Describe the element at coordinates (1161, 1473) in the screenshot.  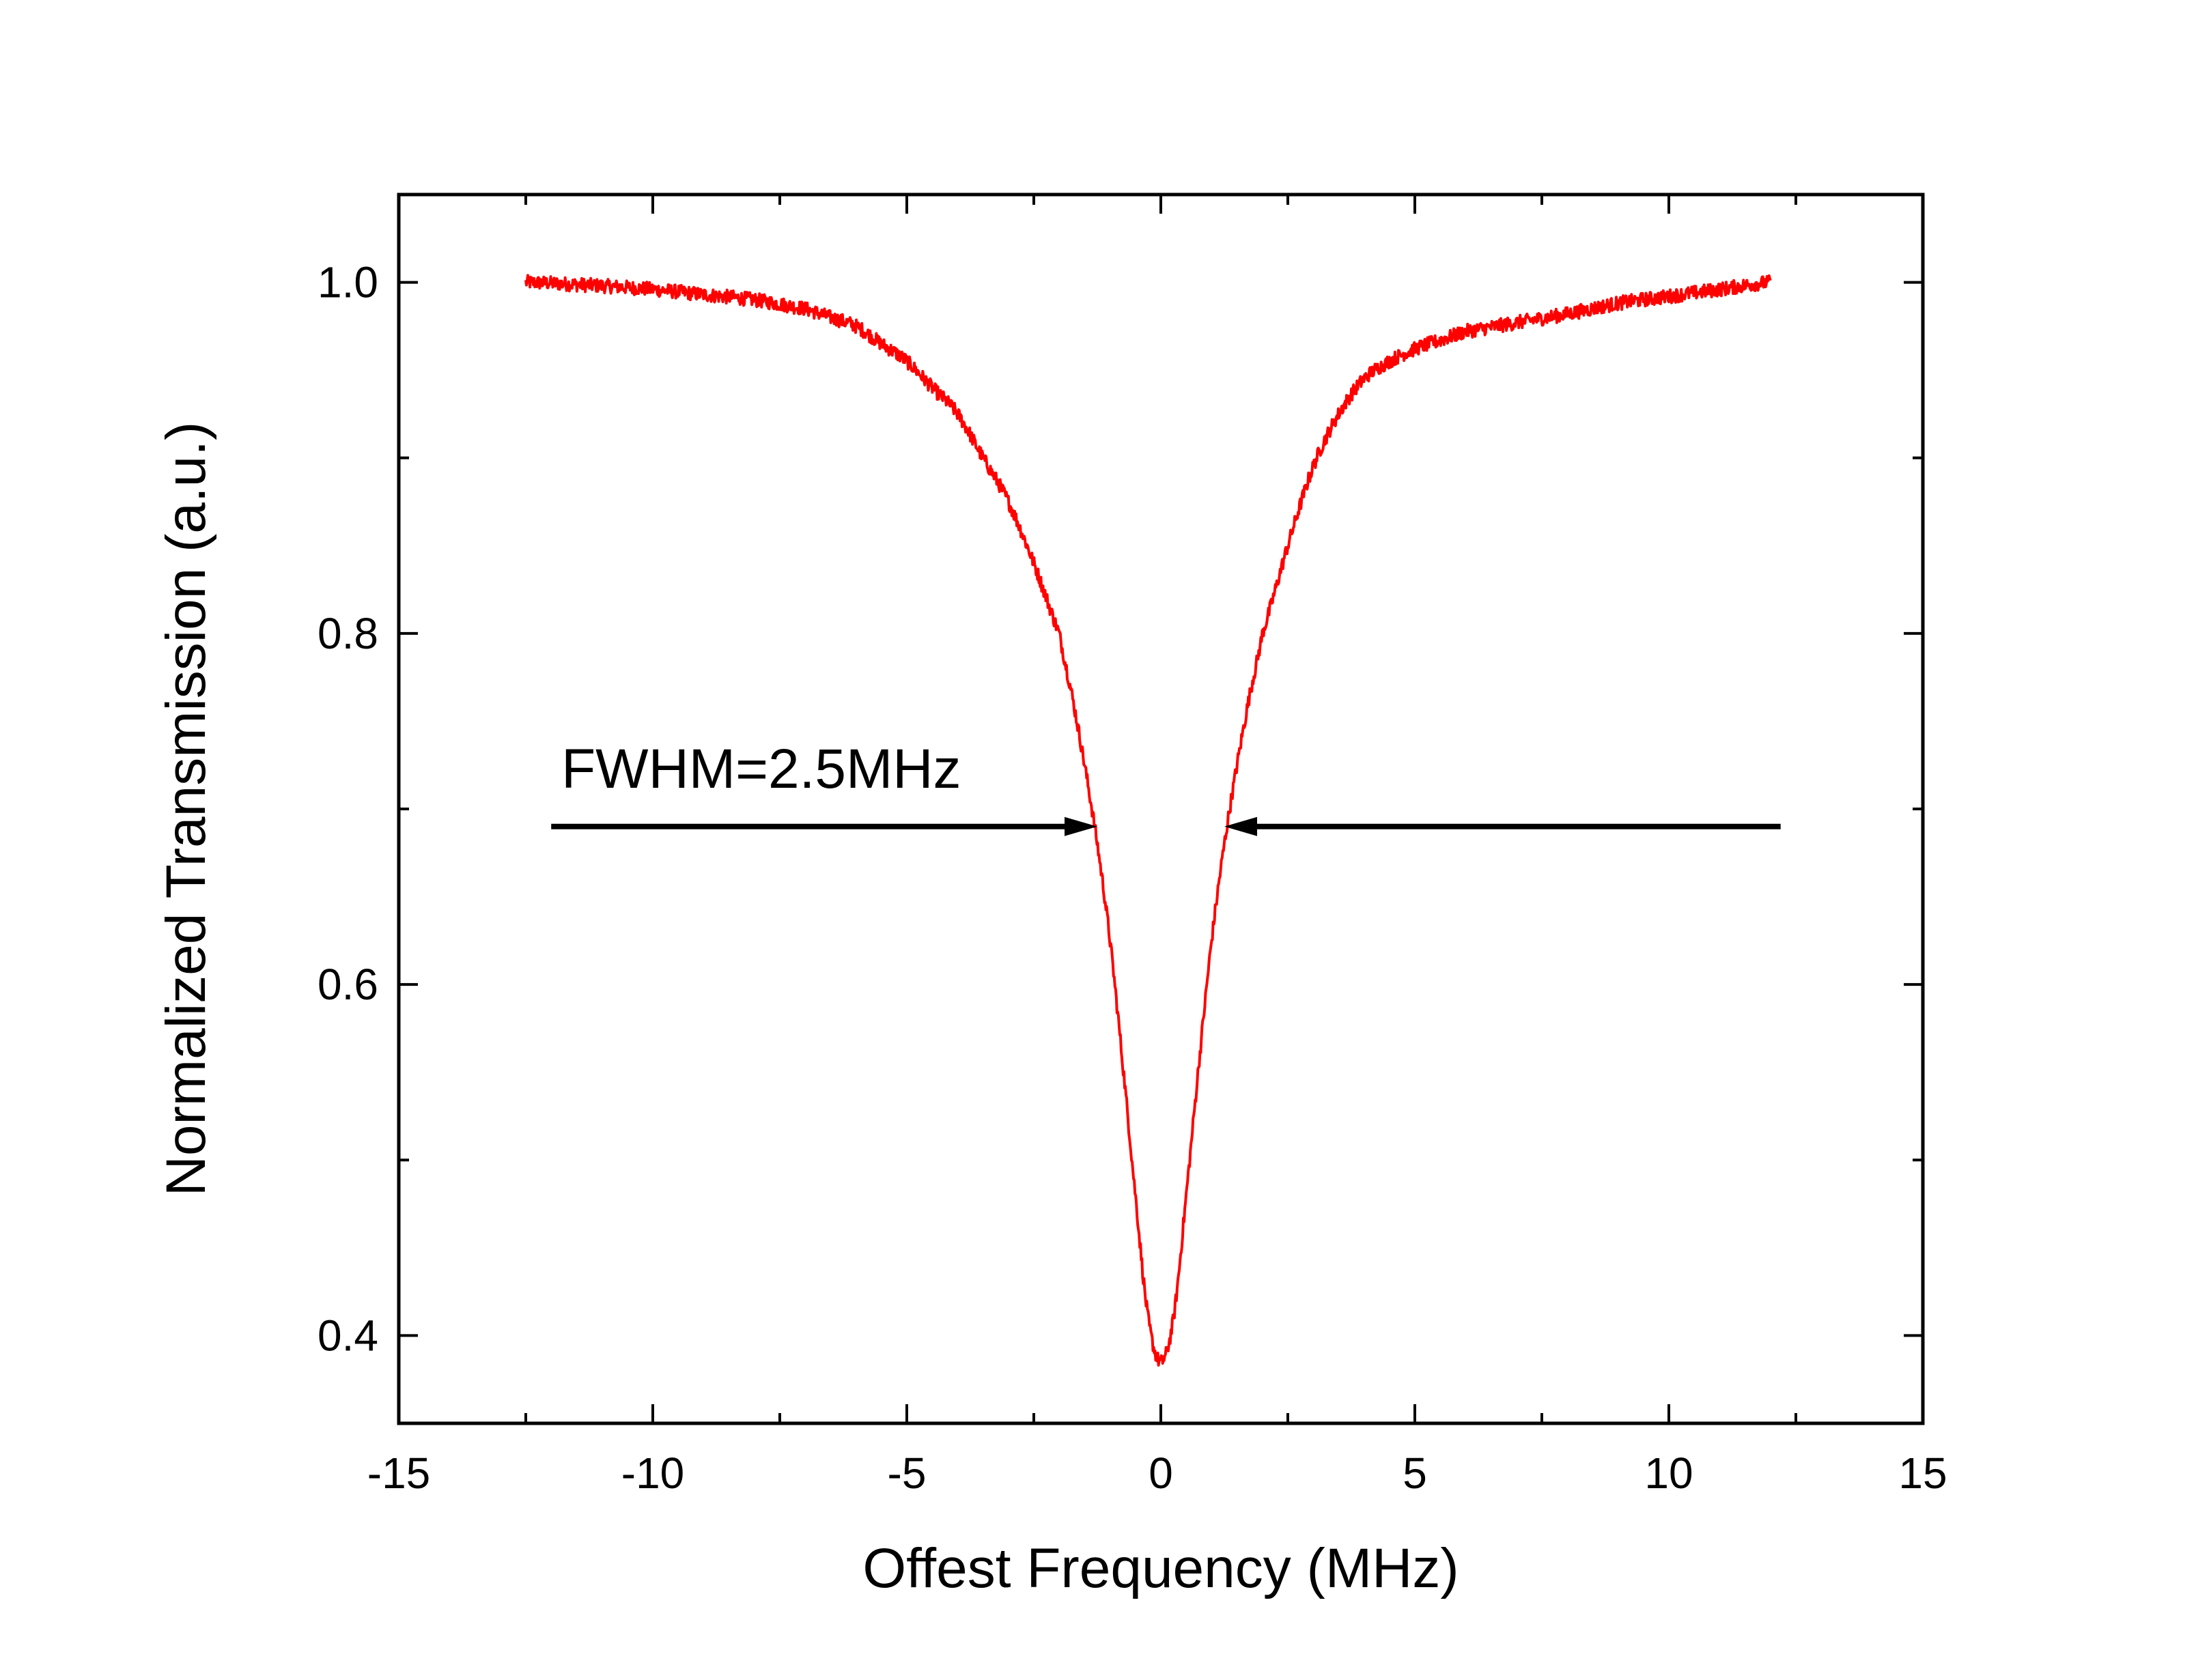
I see `x-tick-label: 0` at that location.